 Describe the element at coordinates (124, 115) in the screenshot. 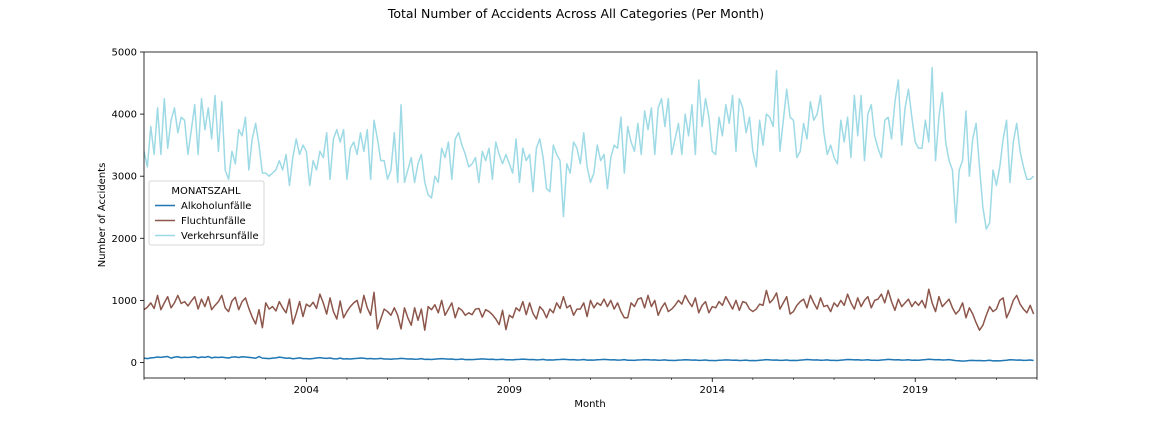

I see `y-tick-label: 4000` at that location.